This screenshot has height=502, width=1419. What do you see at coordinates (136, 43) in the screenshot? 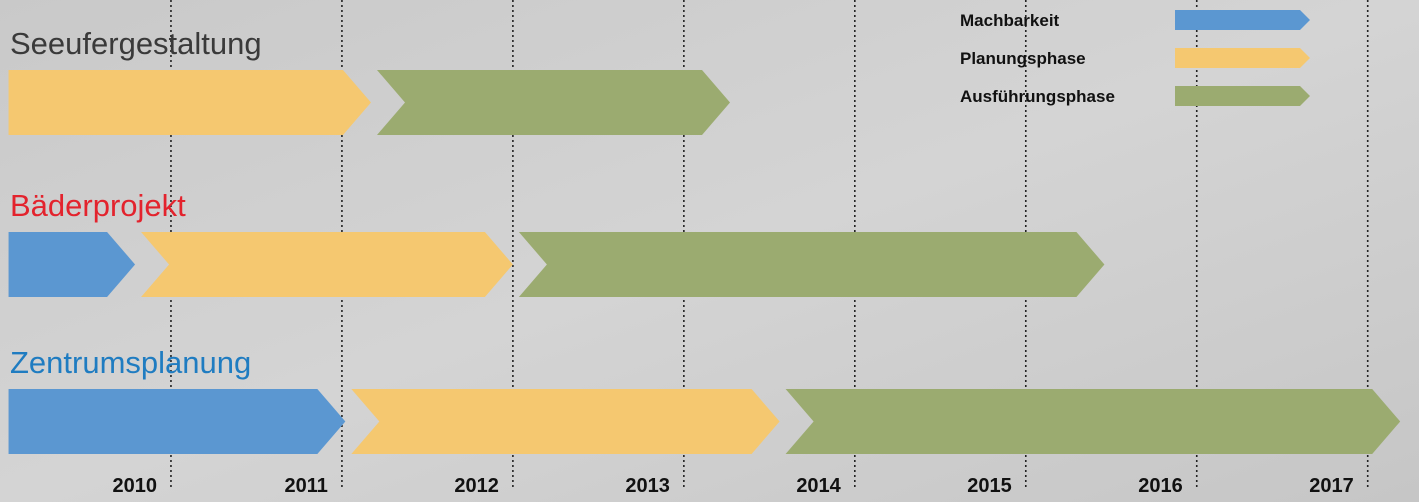
I see `group-title: Seeufergestaltung` at bounding box center [136, 43].